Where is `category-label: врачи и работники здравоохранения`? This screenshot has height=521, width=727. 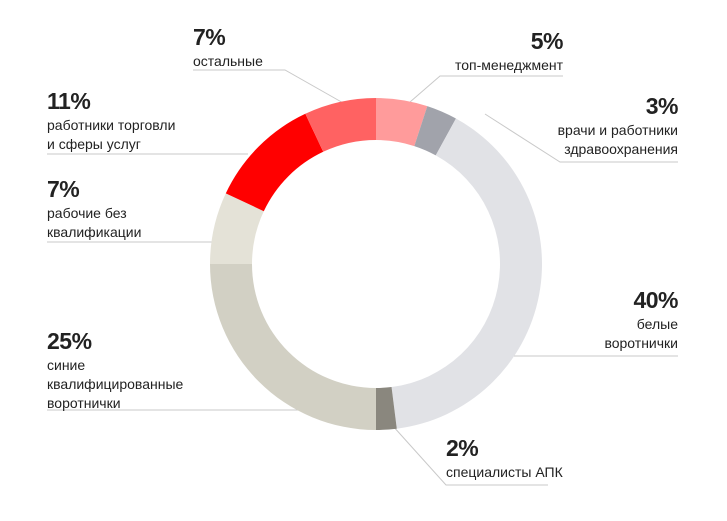
category-label: врачи и работники здравоохранения is located at coordinates (617, 139).